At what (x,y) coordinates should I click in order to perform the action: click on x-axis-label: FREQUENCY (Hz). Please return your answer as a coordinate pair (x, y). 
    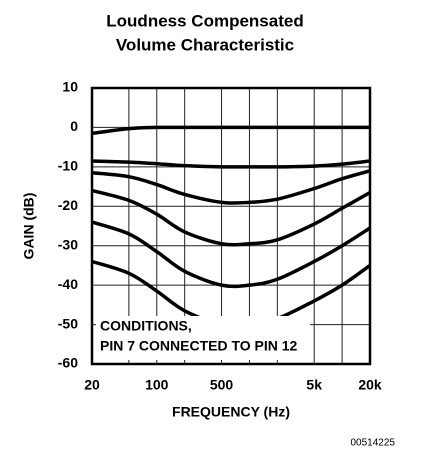
    Looking at the image, I should click on (231, 412).